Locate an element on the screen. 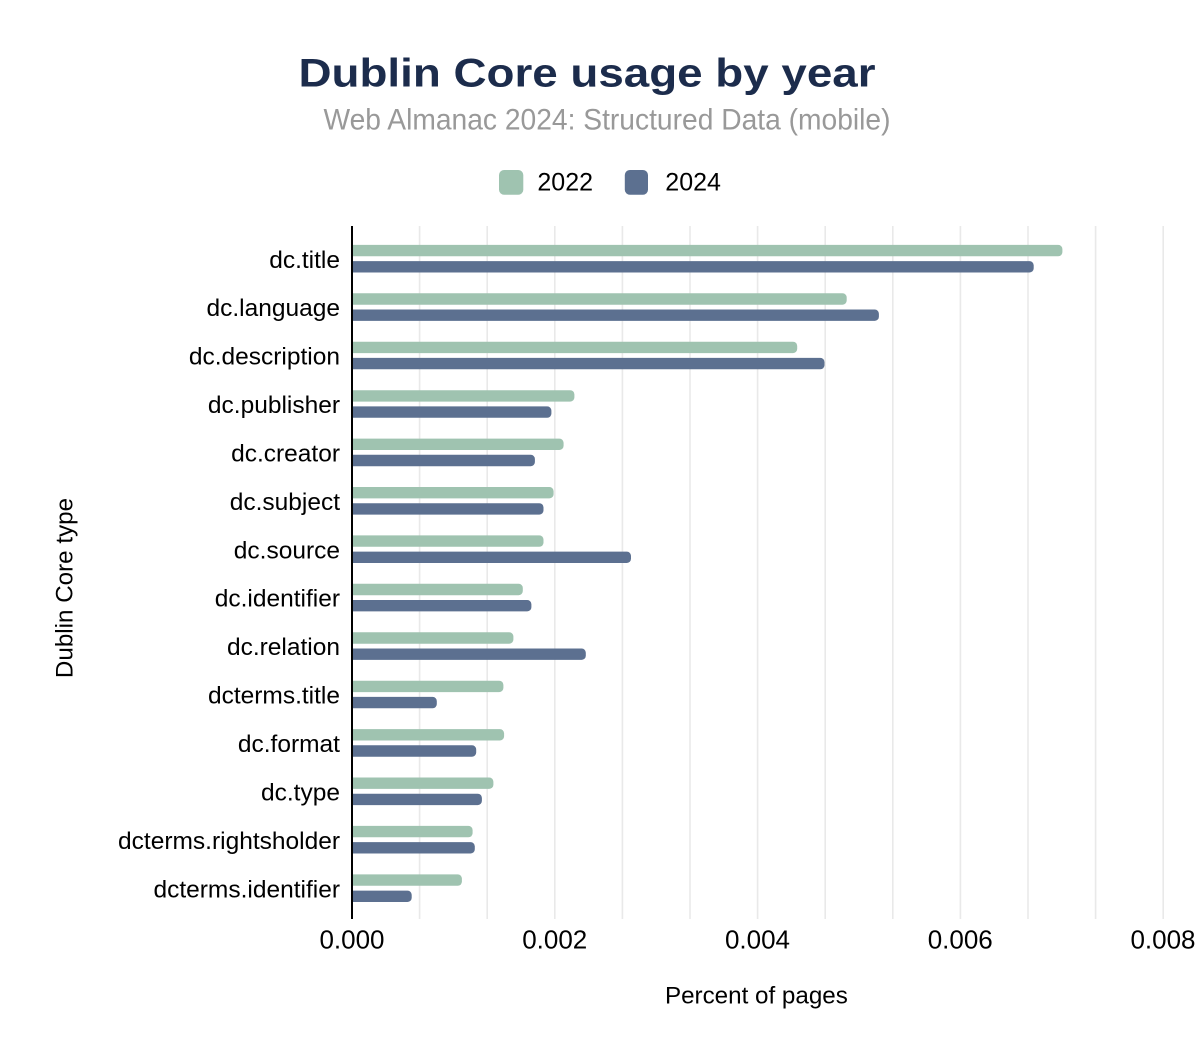 This screenshot has width=1200, height=1052. svg-text: 0.000 is located at coordinates (351, 940).